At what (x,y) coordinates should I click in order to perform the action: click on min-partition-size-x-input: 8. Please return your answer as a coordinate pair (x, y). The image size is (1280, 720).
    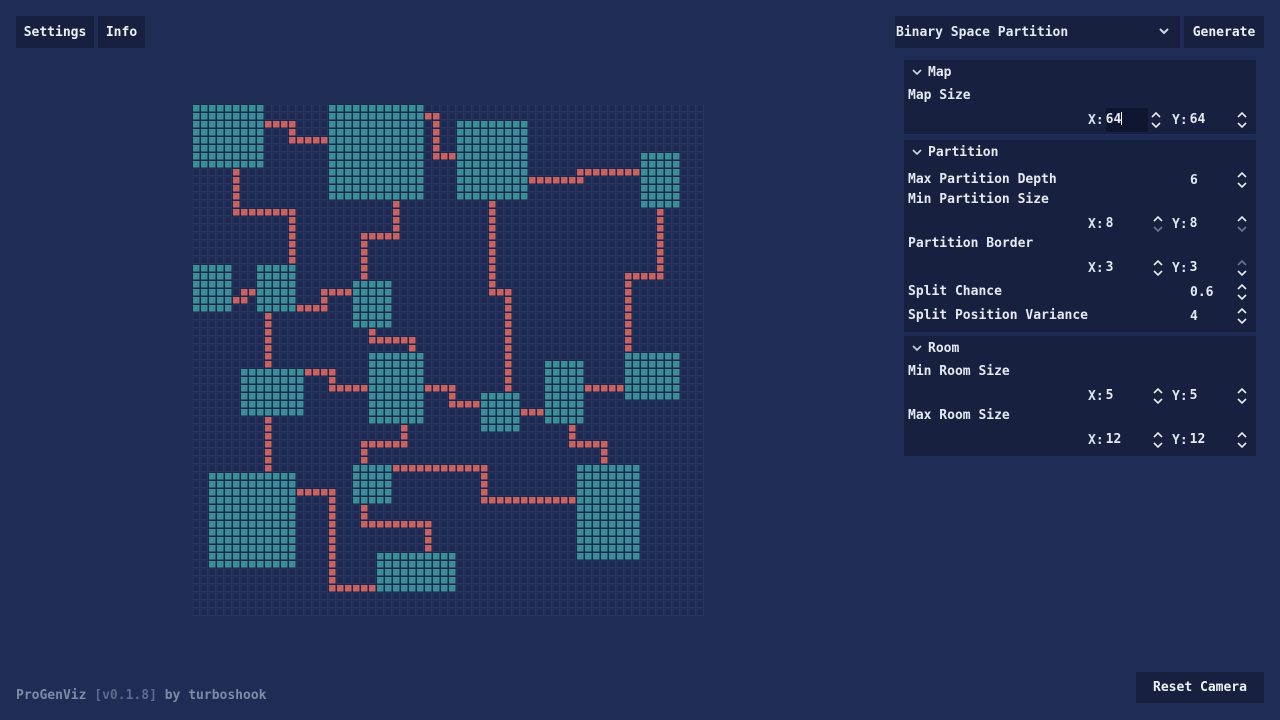
    Looking at the image, I should click on (1109, 223).